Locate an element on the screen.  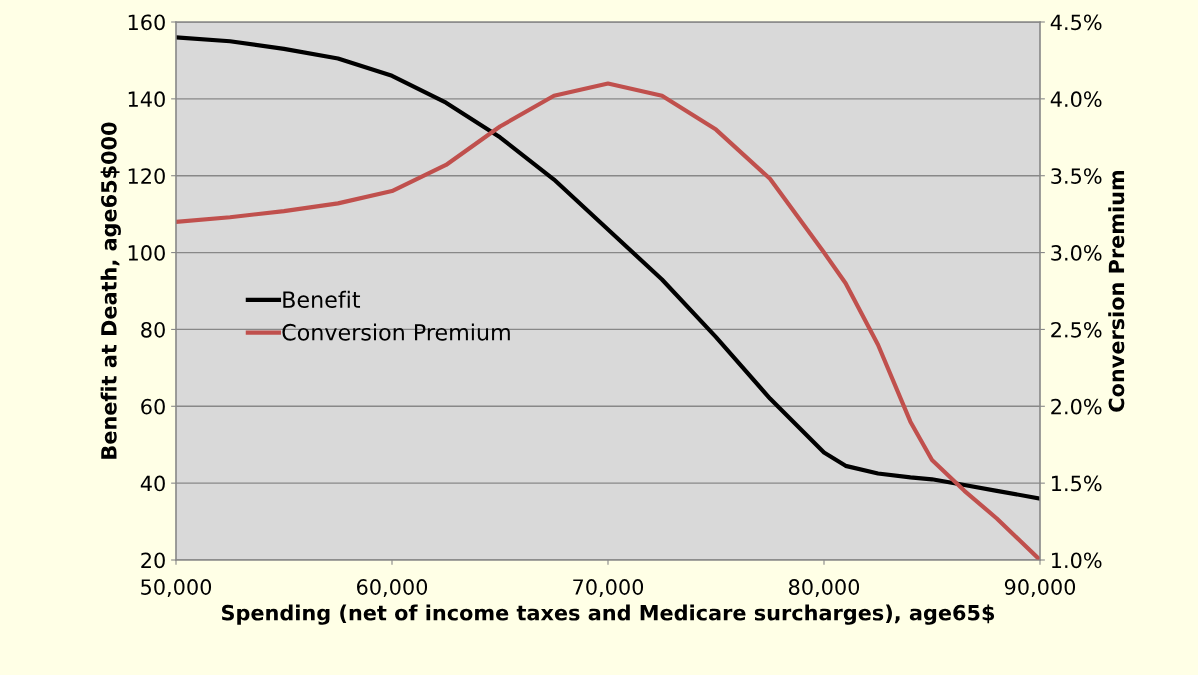
y2-tick-label: 2.0% is located at coordinates (1076, 406).